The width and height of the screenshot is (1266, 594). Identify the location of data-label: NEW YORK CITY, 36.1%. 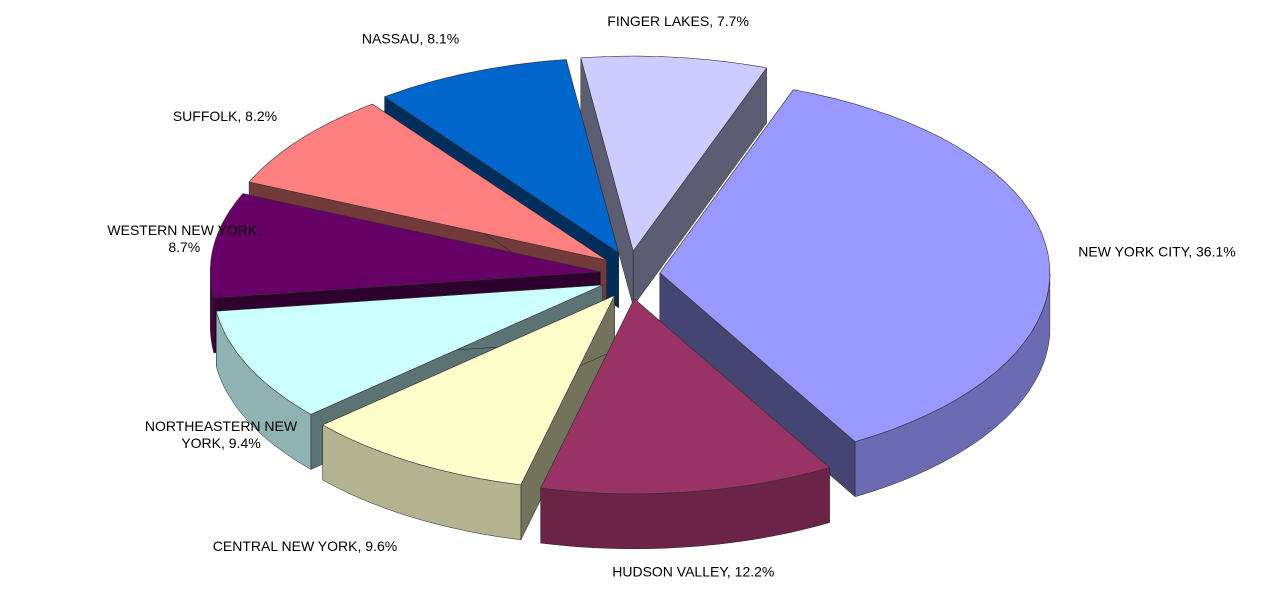
(1156, 252).